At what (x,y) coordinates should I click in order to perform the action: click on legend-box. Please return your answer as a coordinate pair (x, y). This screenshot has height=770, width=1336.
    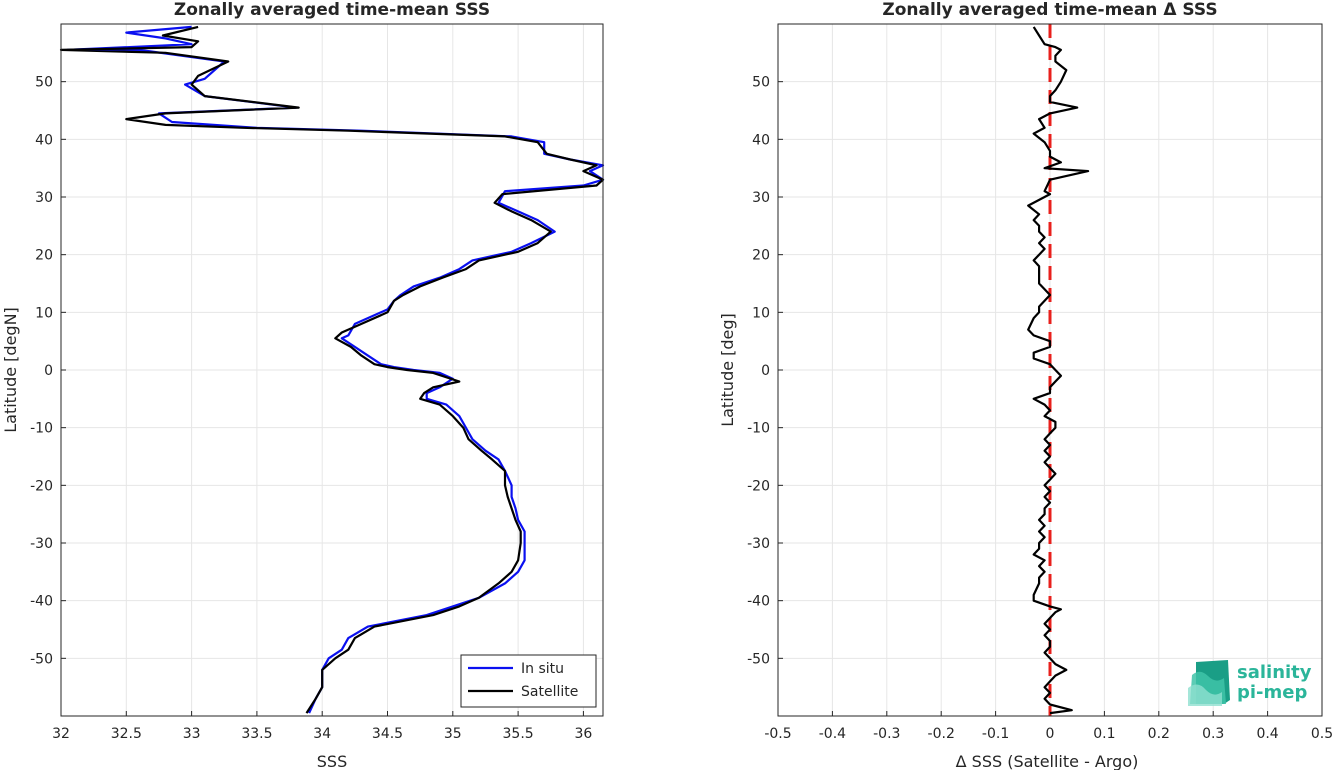
    Looking at the image, I should click on (528, 681).